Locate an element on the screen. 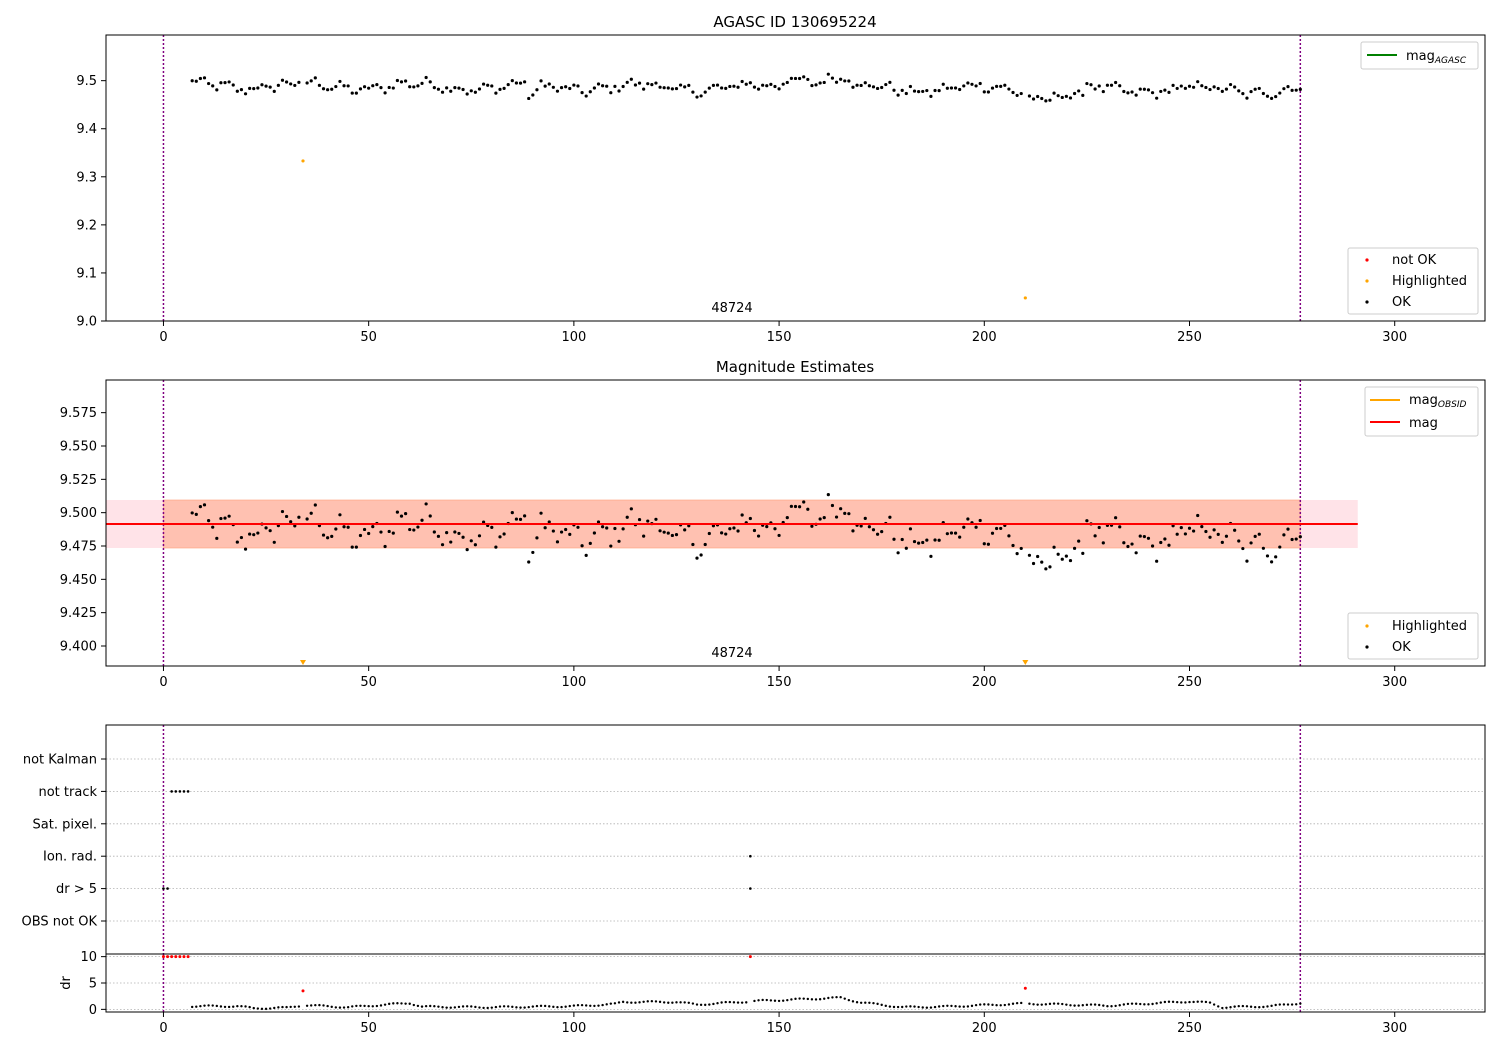  panel2-obsid-label: 48724 is located at coordinates (731, 653).